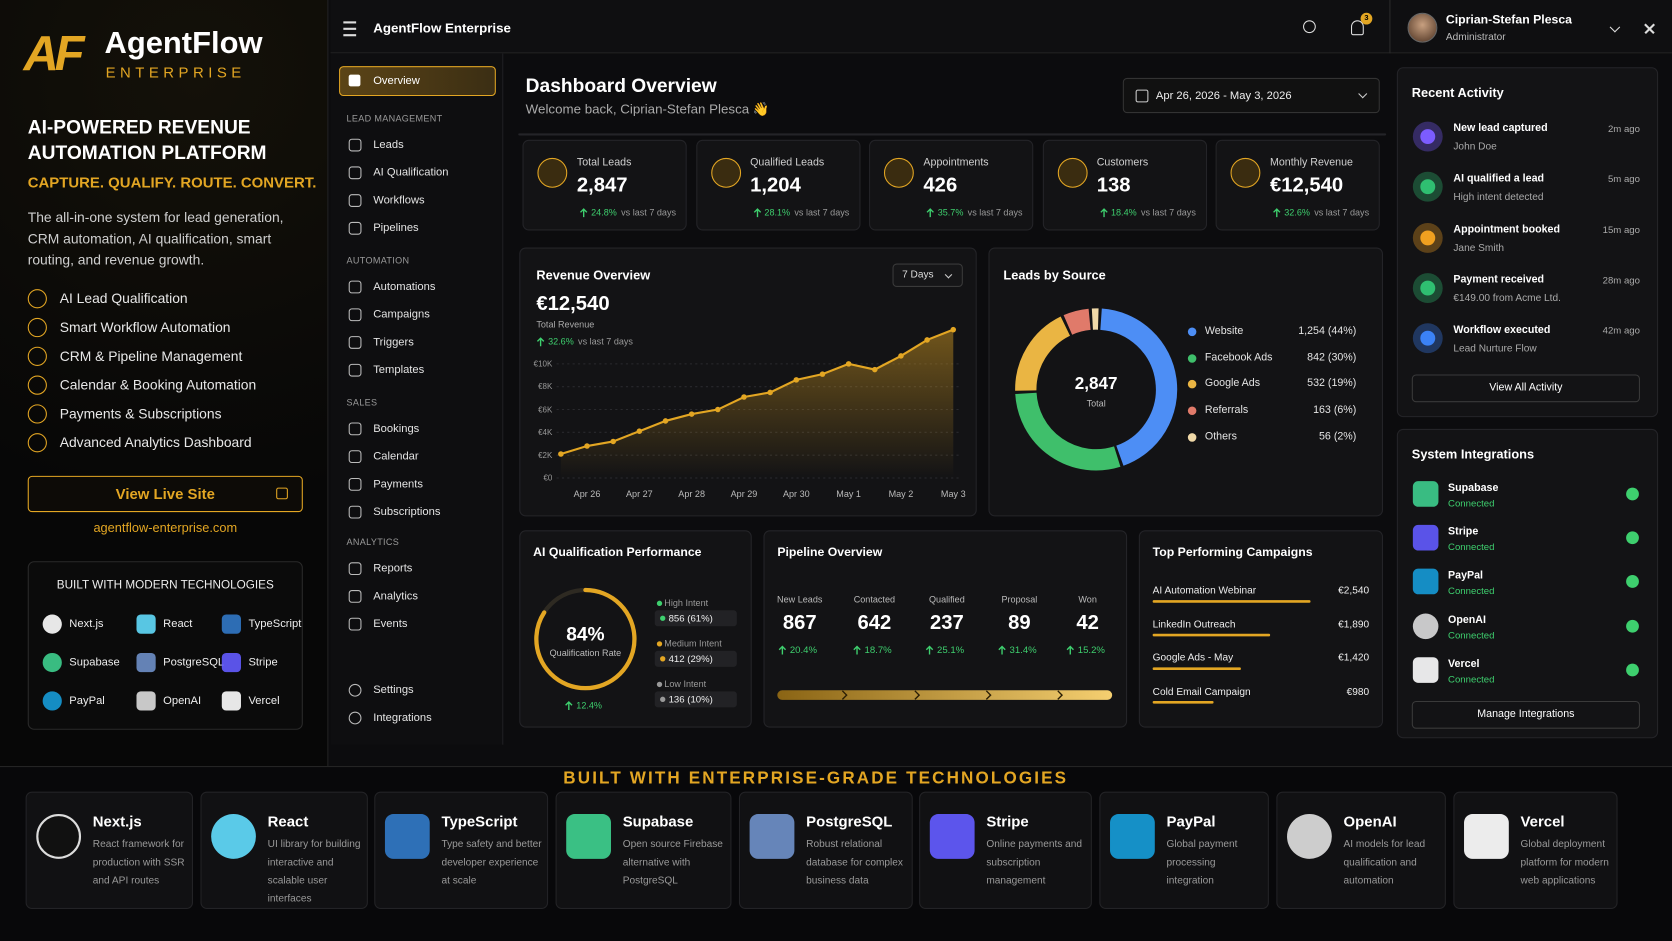 Image resolution: width=1672 pixels, height=941 pixels. Describe the element at coordinates (1132, 836) in the screenshot. I see `tech-logo` at that location.